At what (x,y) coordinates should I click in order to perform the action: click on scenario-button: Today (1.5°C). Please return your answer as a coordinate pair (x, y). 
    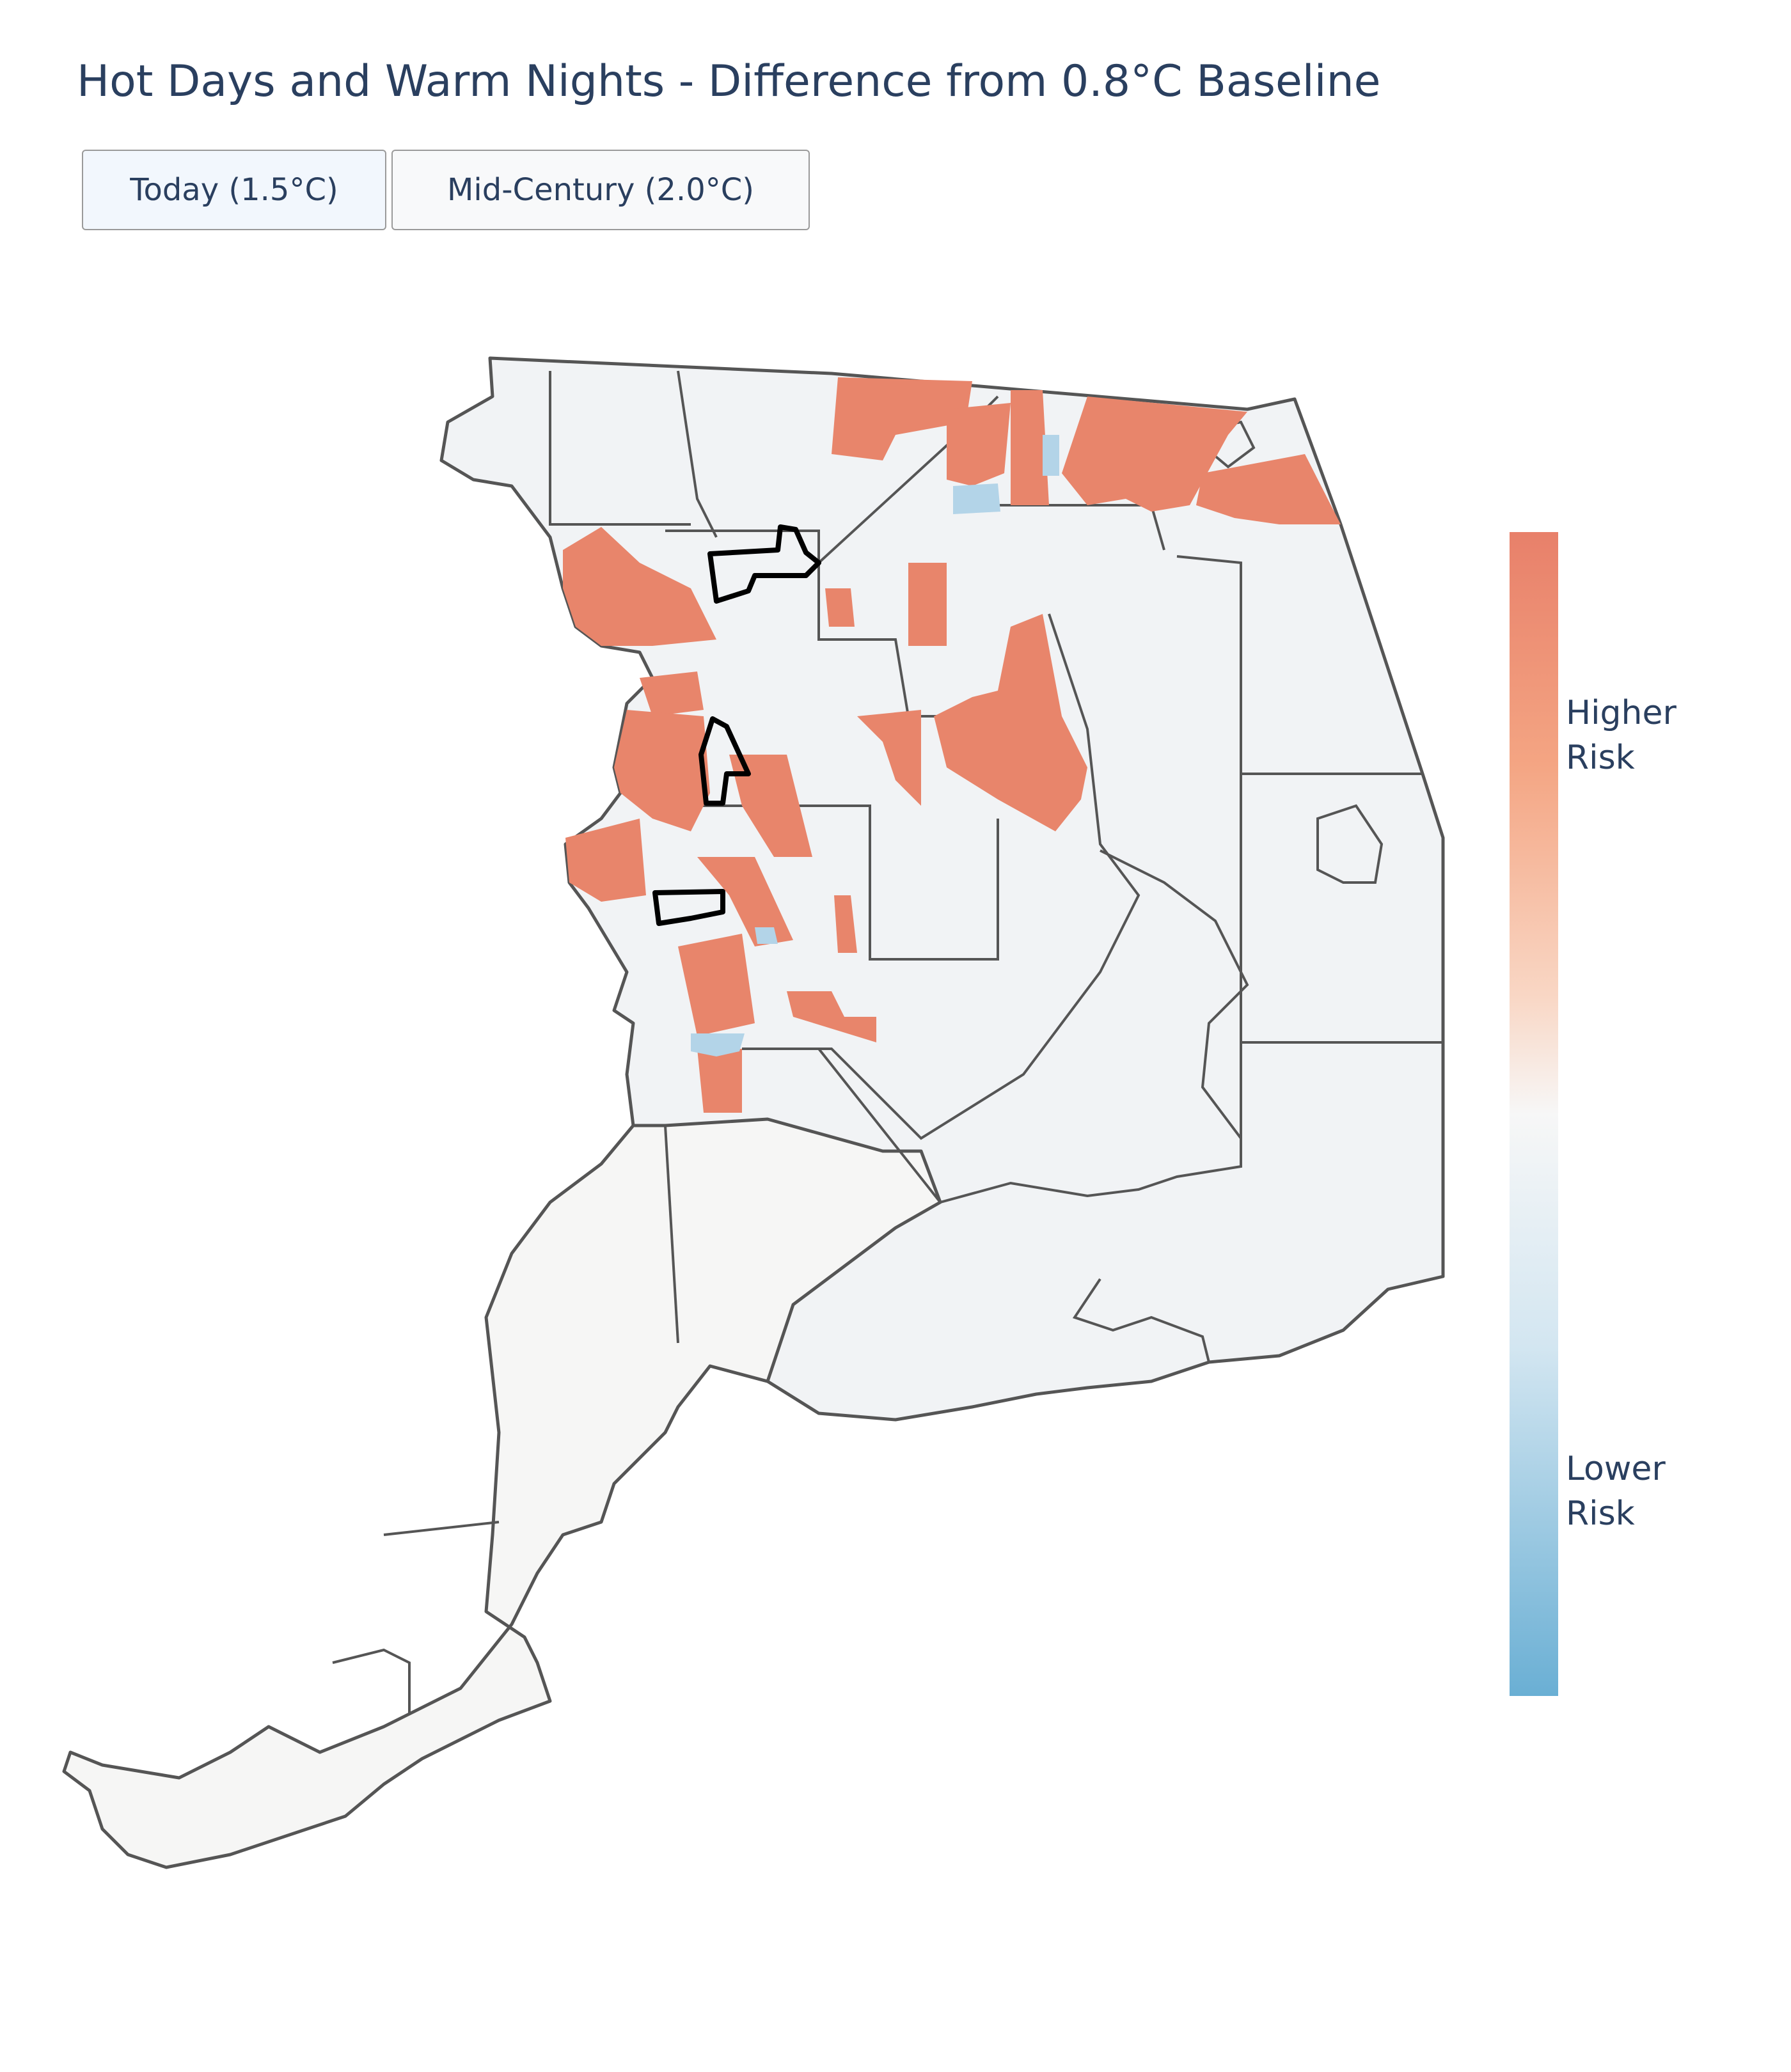
    Looking at the image, I should click on (234, 190).